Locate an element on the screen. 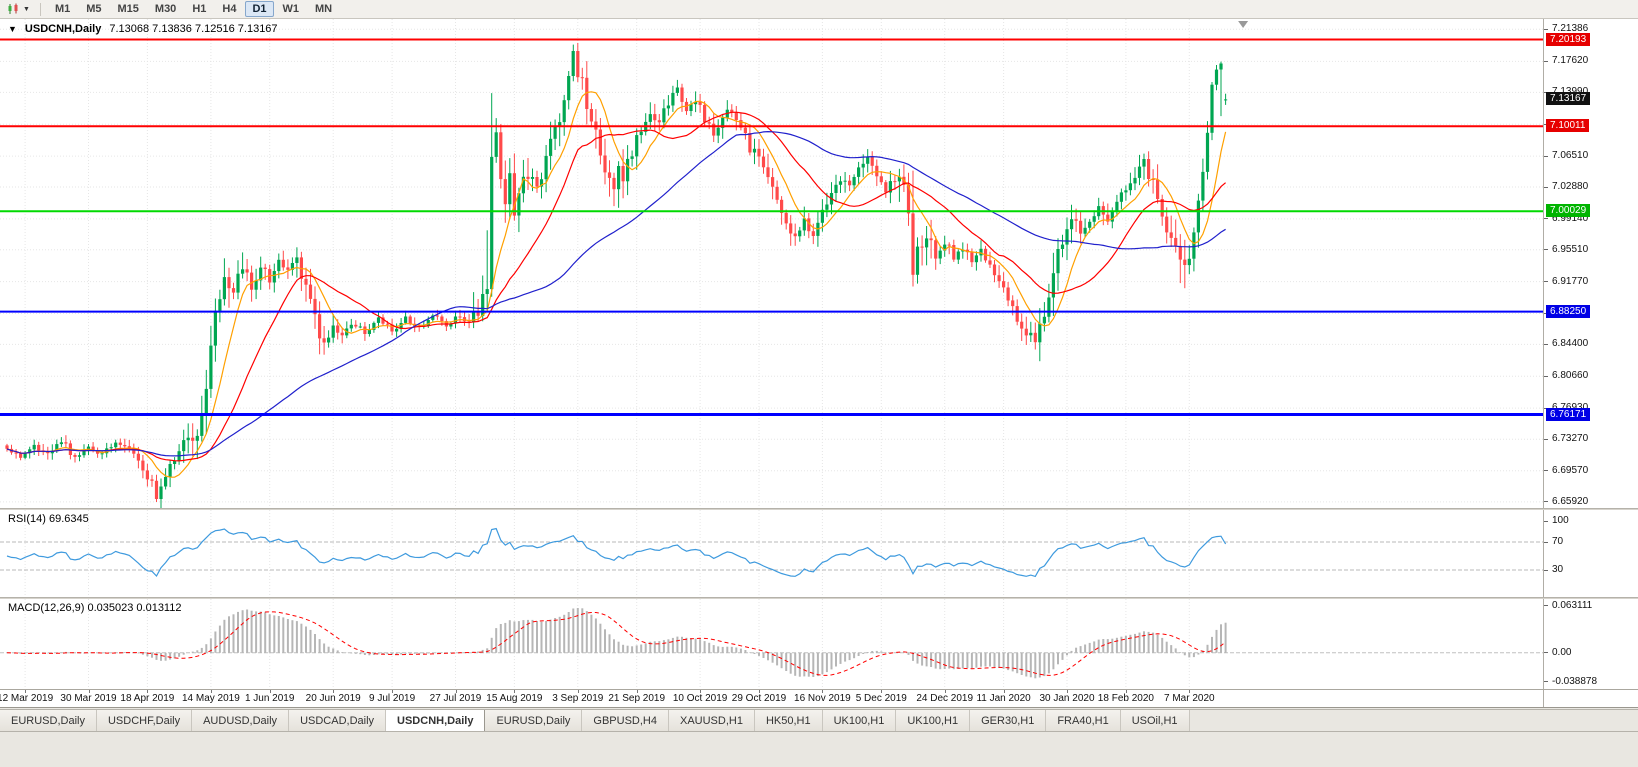 This screenshot has width=1638, height=767. timeframe-button-w1: W1 is located at coordinates (291, 9).